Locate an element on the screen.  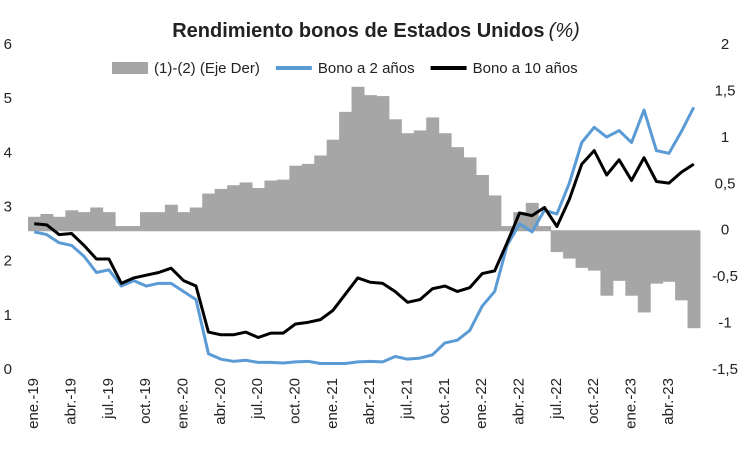
y2-tick-label: -0,5 is located at coordinates (725, 276).